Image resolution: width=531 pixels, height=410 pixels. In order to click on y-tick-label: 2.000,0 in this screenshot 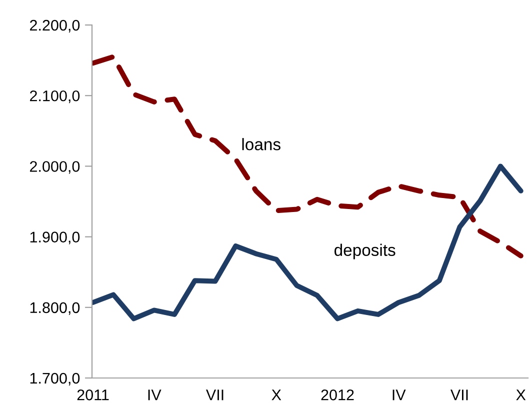, I will do `click(55, 167)`.